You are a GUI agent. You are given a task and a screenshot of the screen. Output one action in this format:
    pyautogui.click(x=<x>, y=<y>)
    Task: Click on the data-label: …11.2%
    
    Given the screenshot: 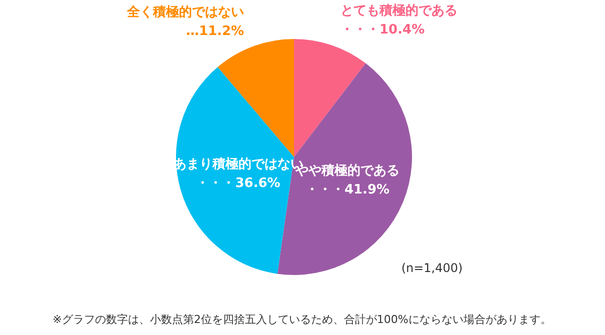 What is the action you would take?
    pyautogui.click(x=215, y=31)
    